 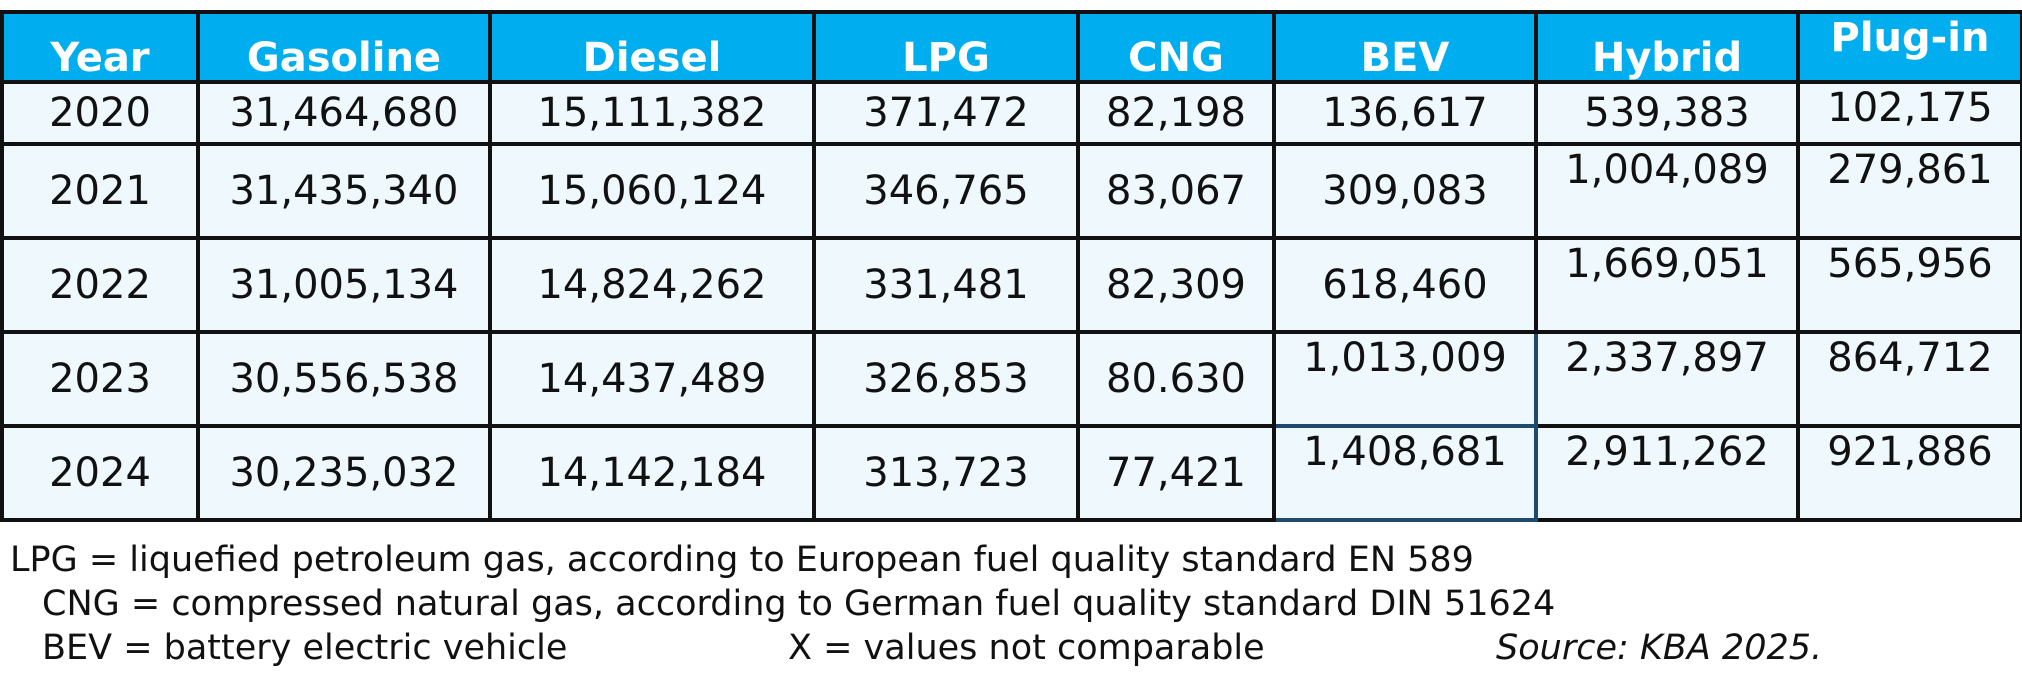 What do you see at coordinates (1405, 473) in the screenshot?
I see `cell-bev: 1,408,681` at bounding box center [1405, 473].